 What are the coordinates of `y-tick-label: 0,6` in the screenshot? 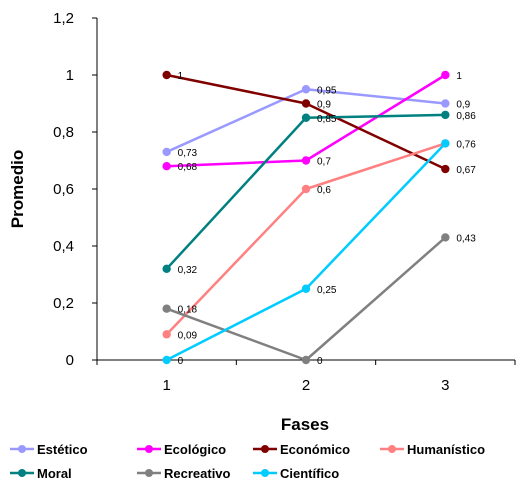 It's located at (63, 189).